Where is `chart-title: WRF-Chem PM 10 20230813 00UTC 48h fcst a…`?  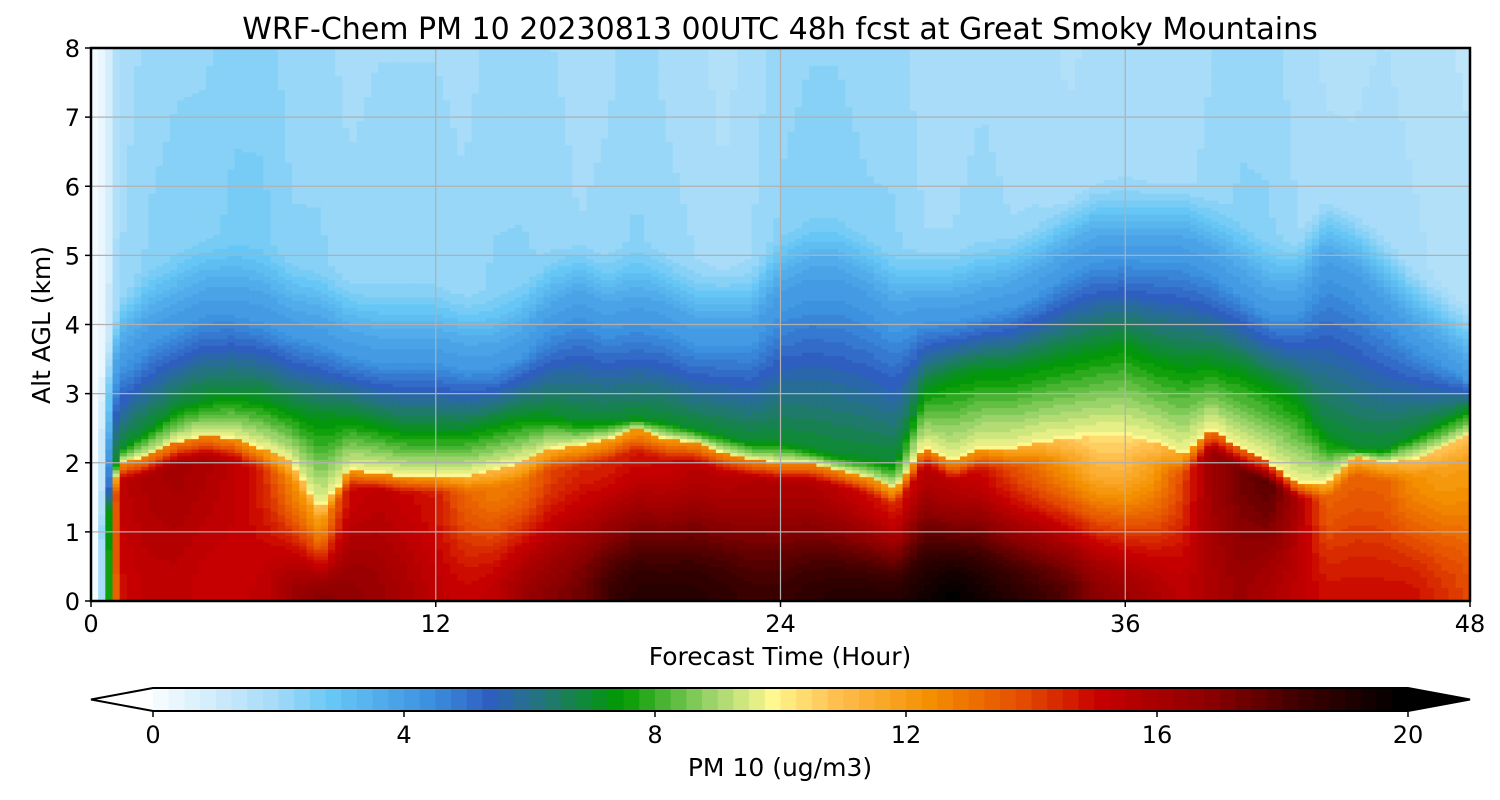
chart-title: WRF-Chem PM 10 20230813 00UTC 48h fcst a… is located at coordinates (779, 29).